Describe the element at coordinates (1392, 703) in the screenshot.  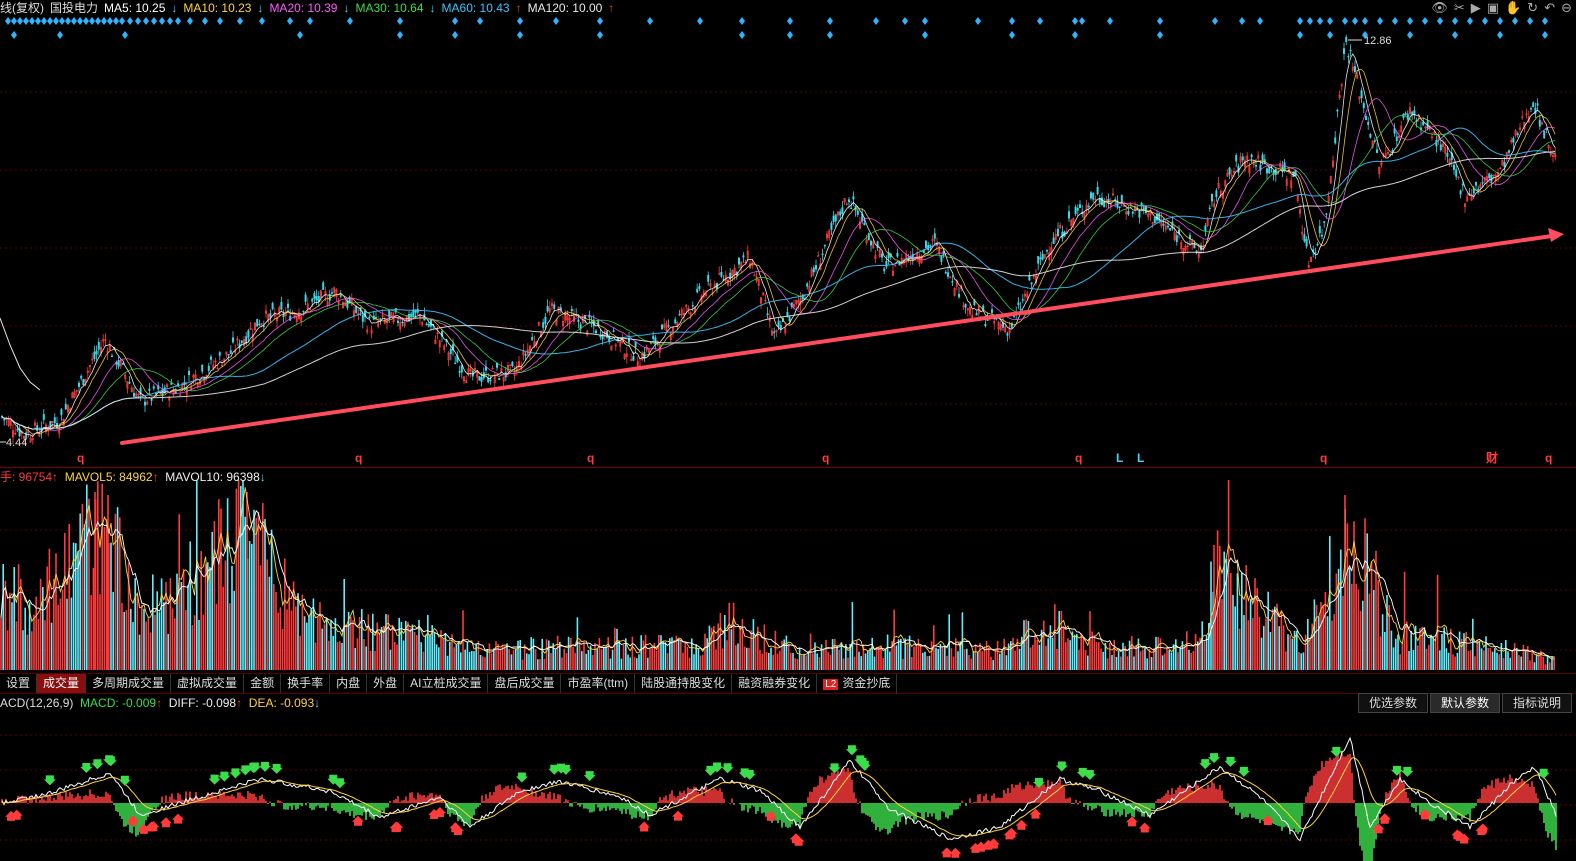
I see `macd-param-button: 优选参数` at that location.